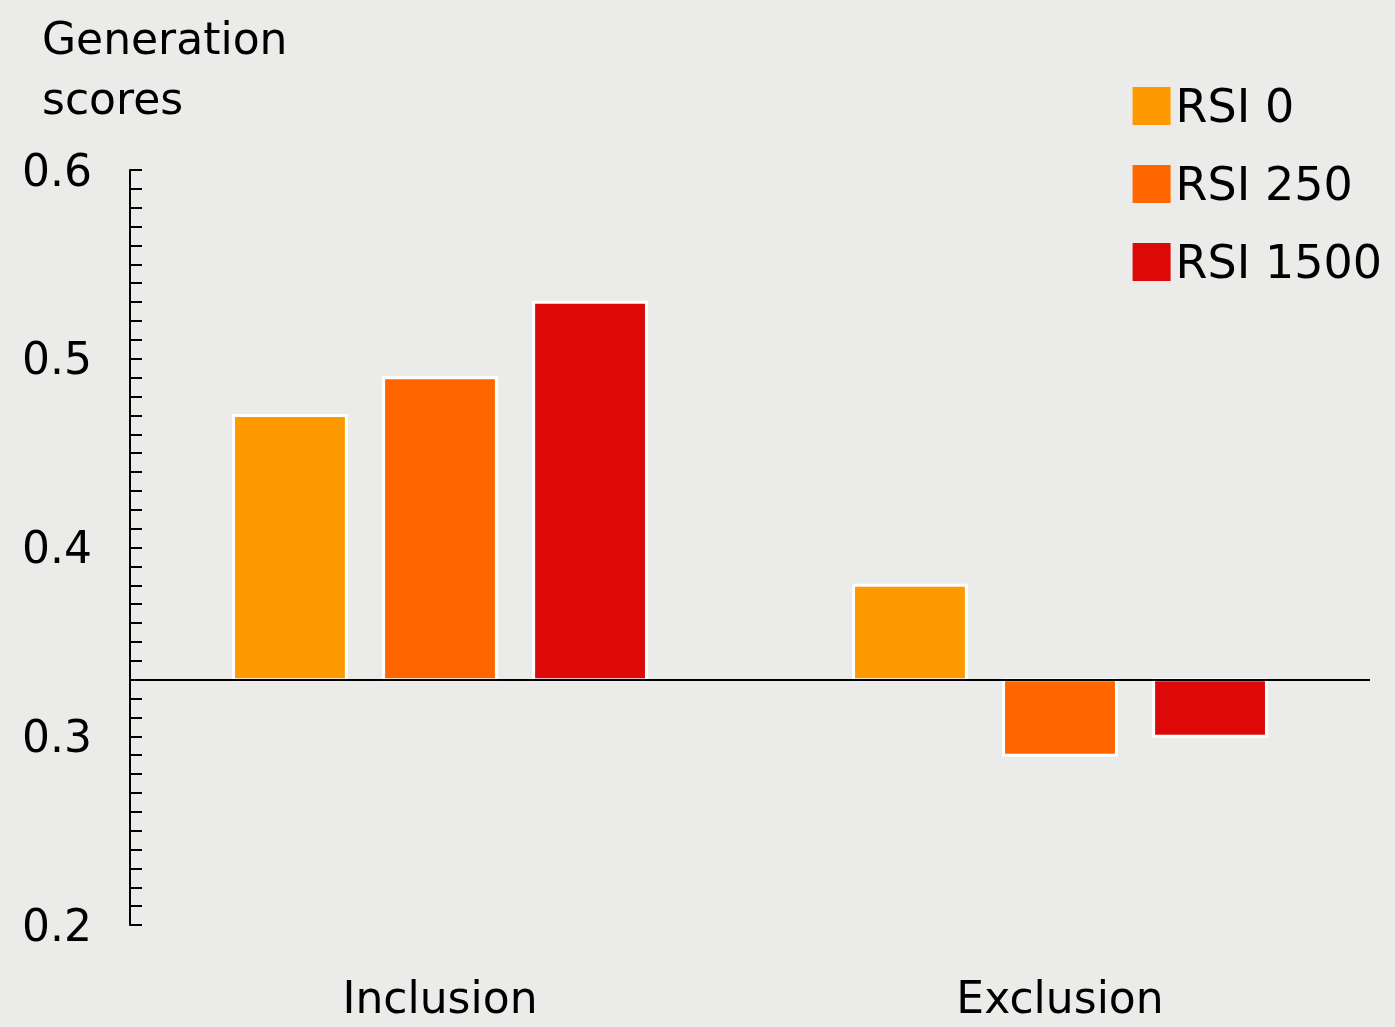 The width and height of the screenshot is (1395, 1027). I want to click on x-tick-label: Inclusion, so click(440, 997).